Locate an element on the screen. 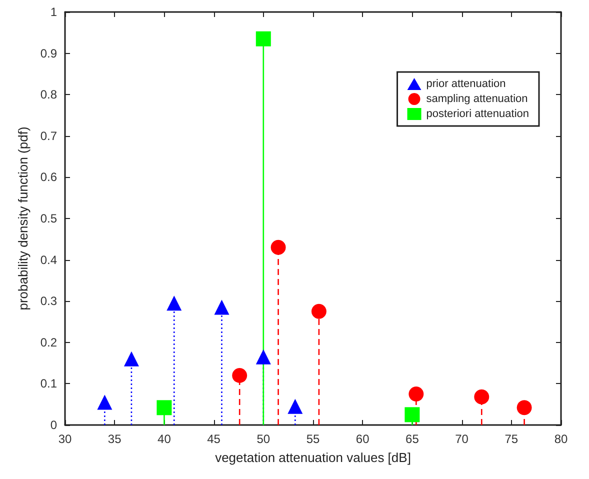 This screenshot has height=479, width=589. y-tick-label: 0.6 is located at coordinates (49, 177).